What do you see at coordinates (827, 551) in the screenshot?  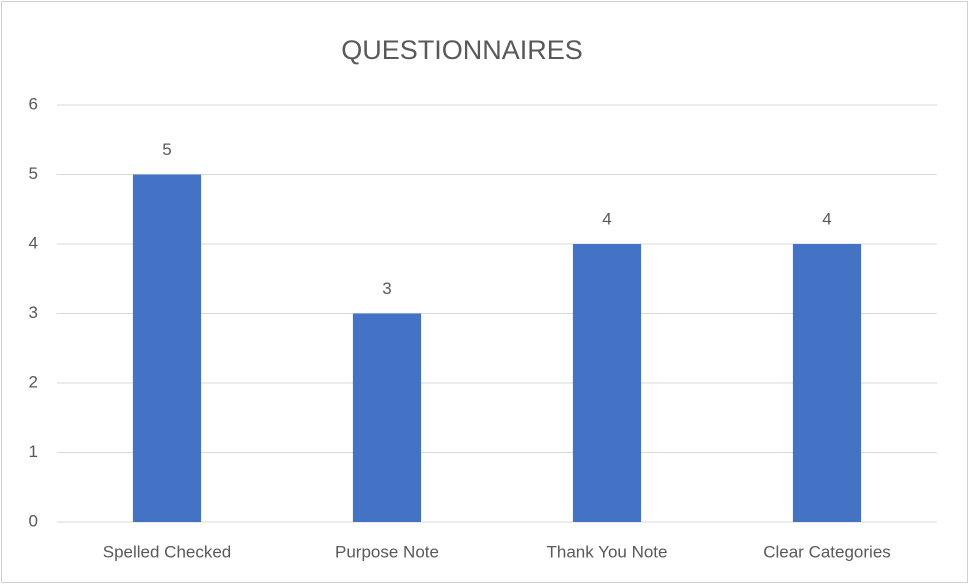 I see `x-tick-label: Clear Categories` at bounding box center [827, 551].